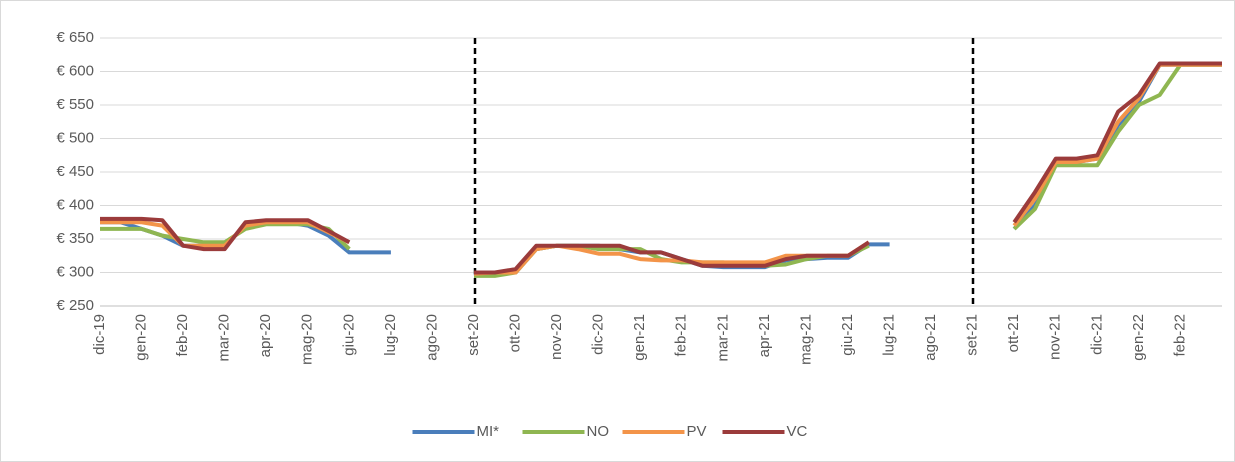  I want to click on x-tick-label: feb-22, so click(1179, 335).